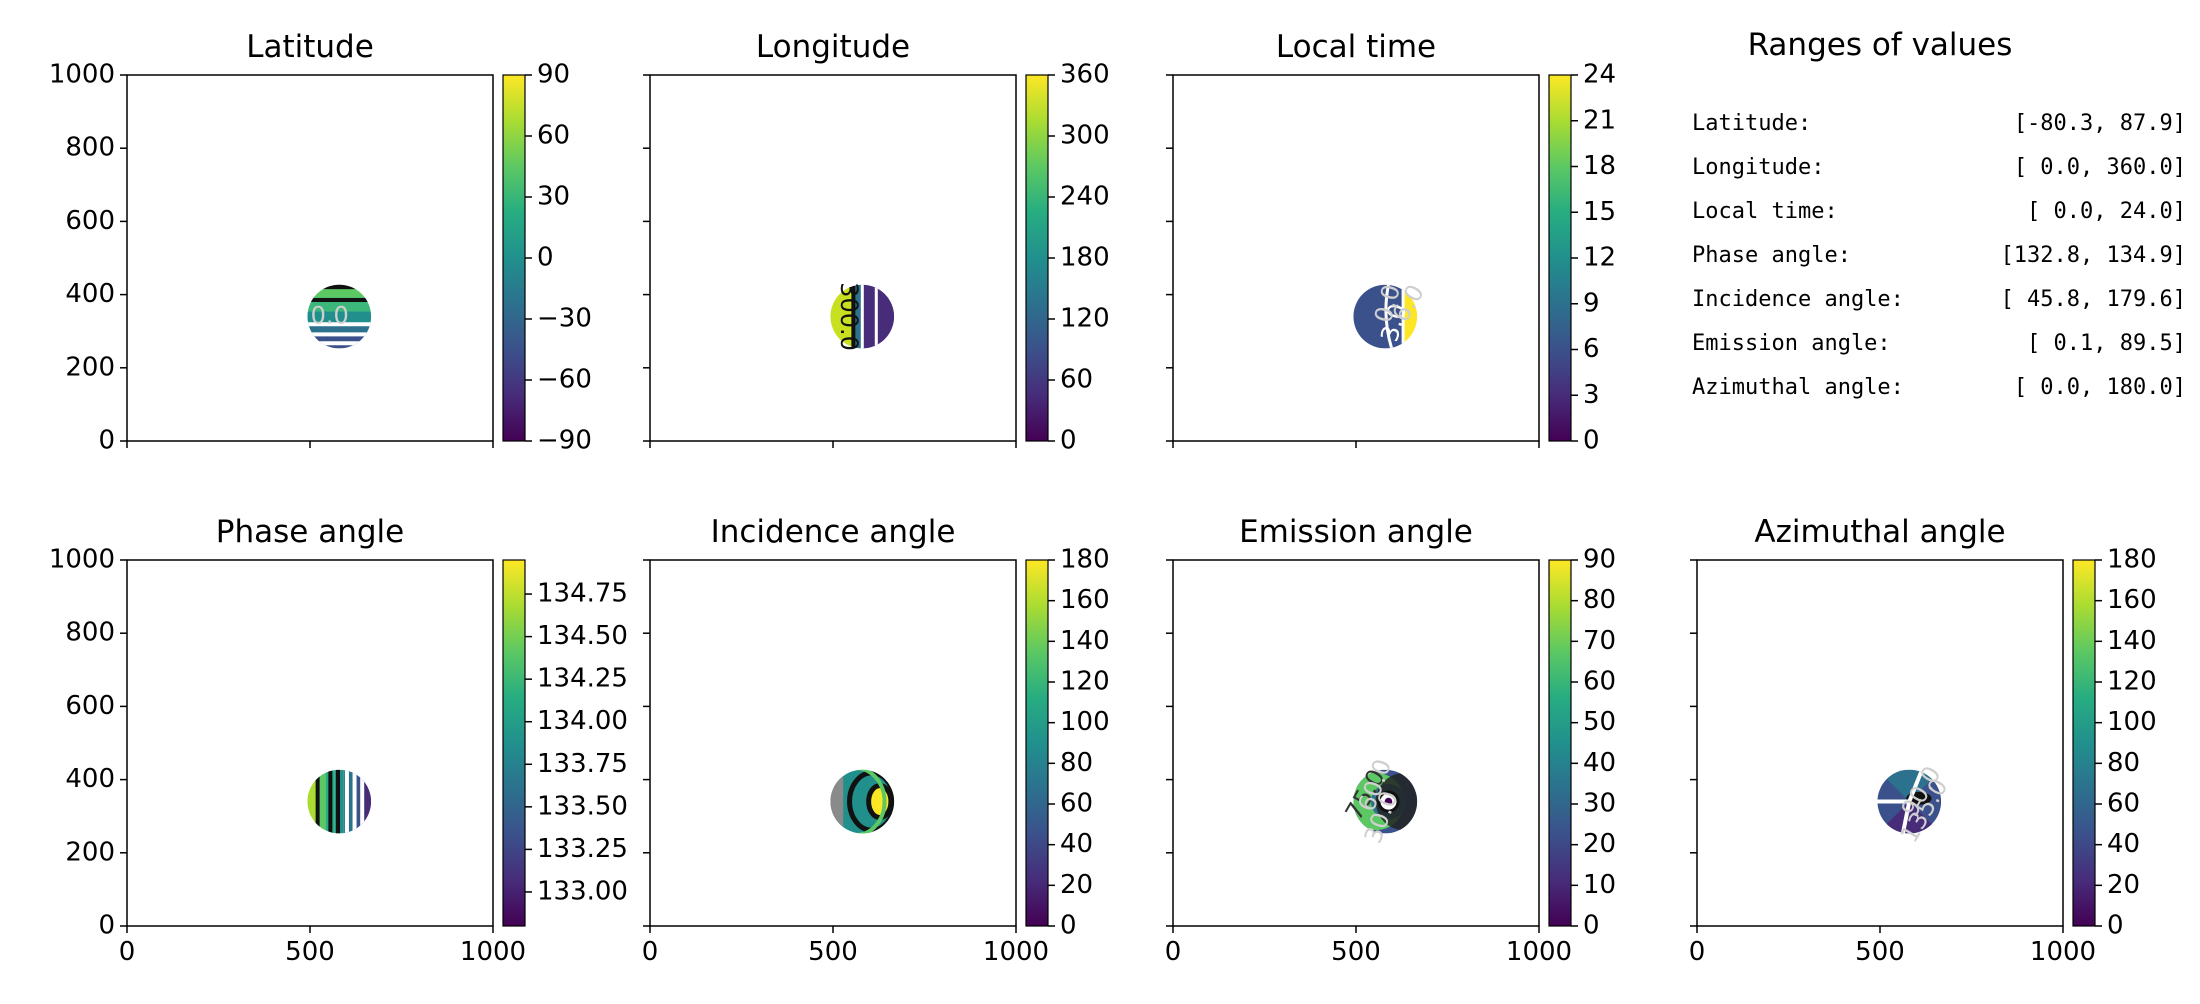 Image resolution: width=2200 pixels, height=1004 pixels. I want to click on colorbar-tick-label: 40, so click(2123, 844).